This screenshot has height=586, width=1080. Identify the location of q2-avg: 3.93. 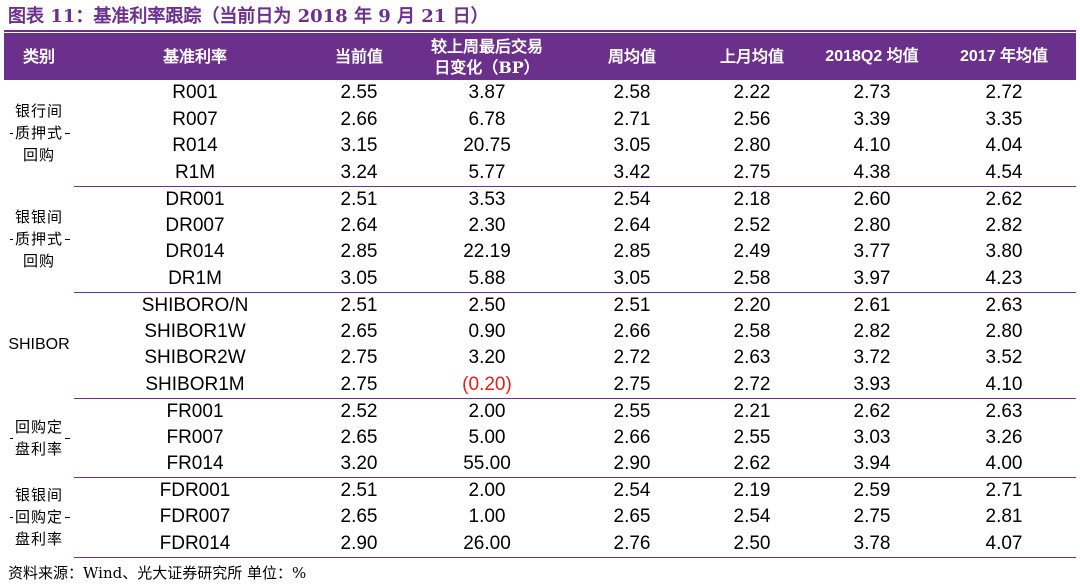
(872, 385).